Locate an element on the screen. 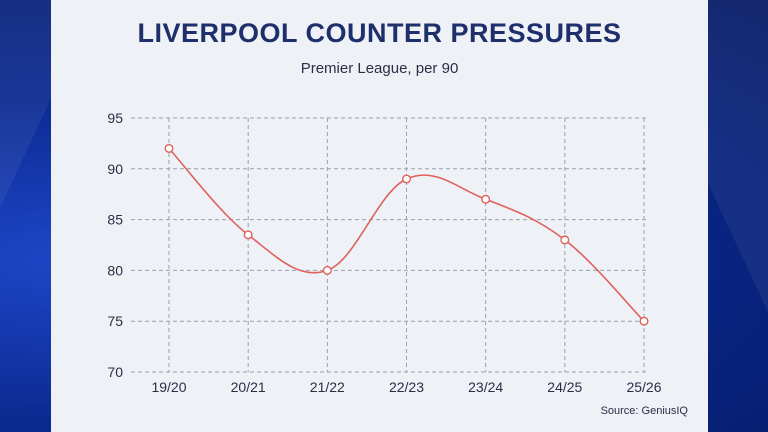  x-tick-label: 22/23 is located at coordinates (406, 387).